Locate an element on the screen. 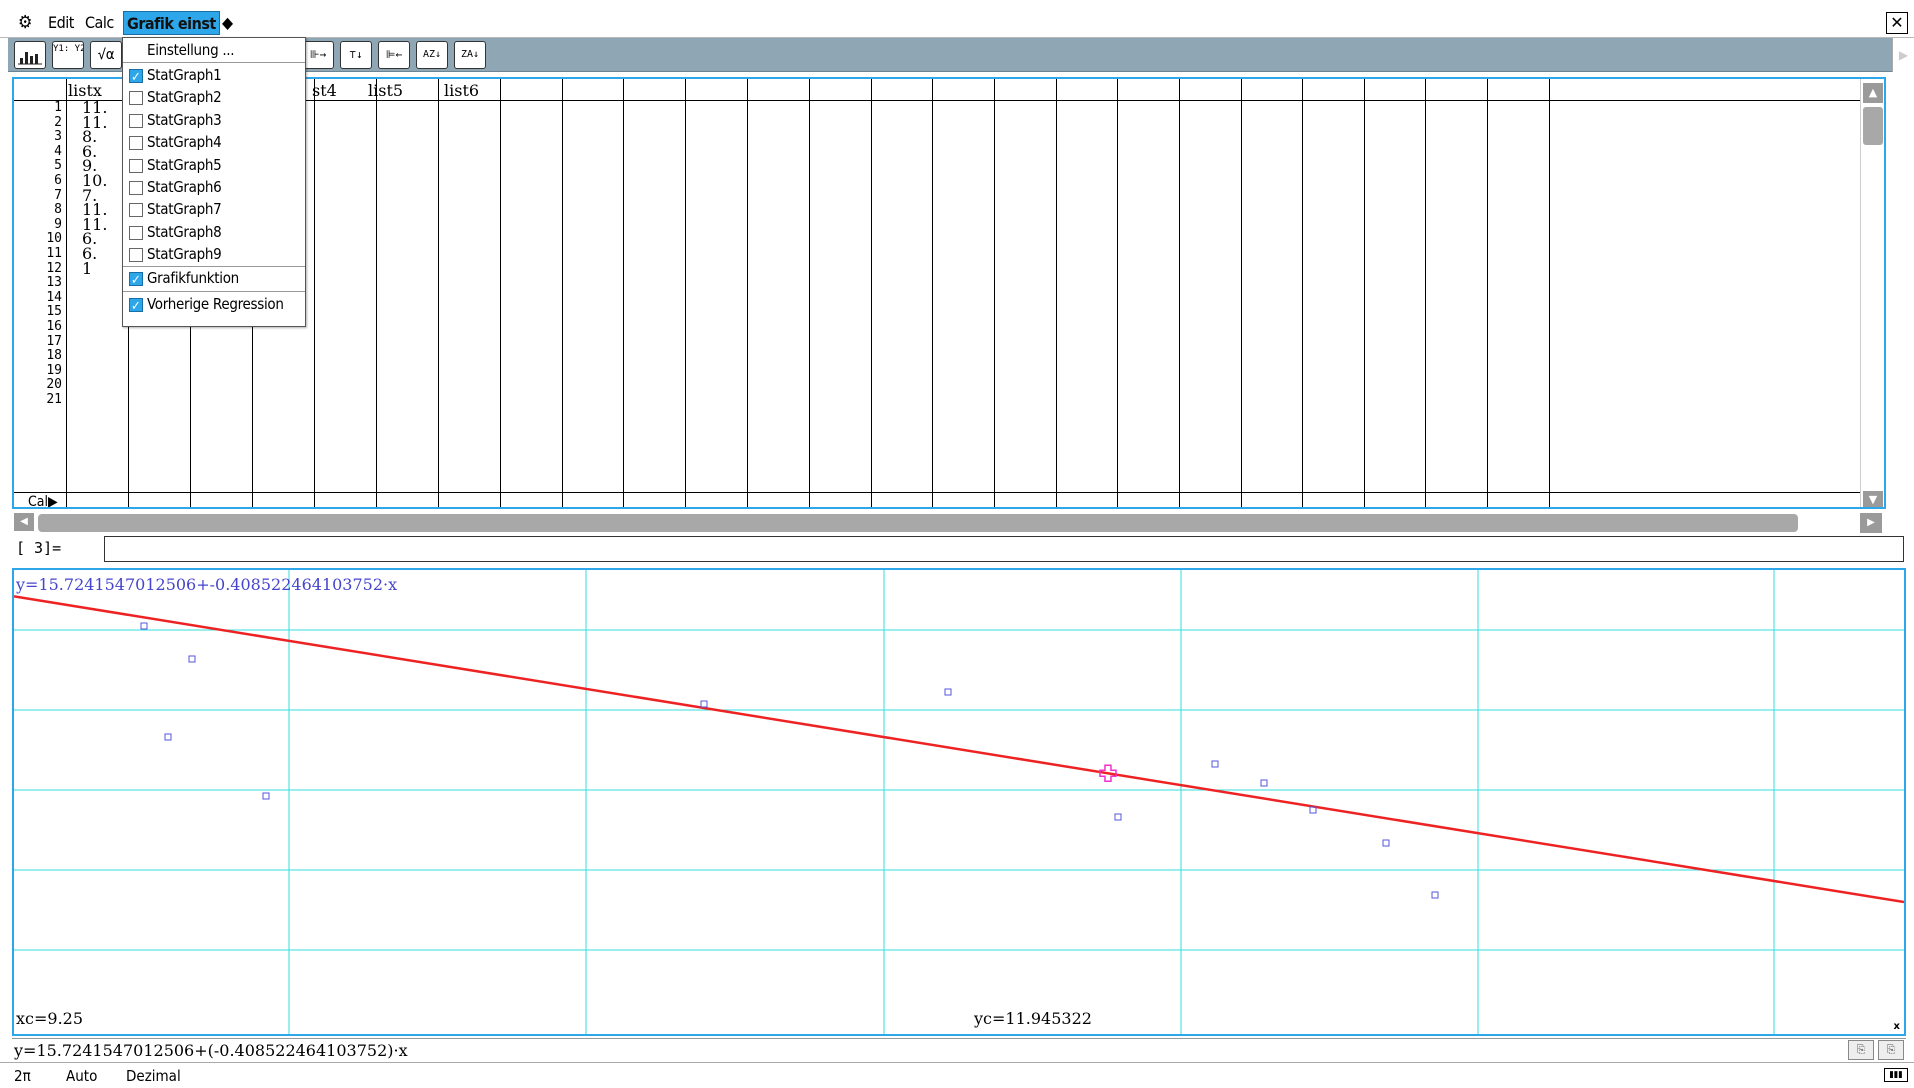  row-number: 19 is located at coordinates (54, 370).